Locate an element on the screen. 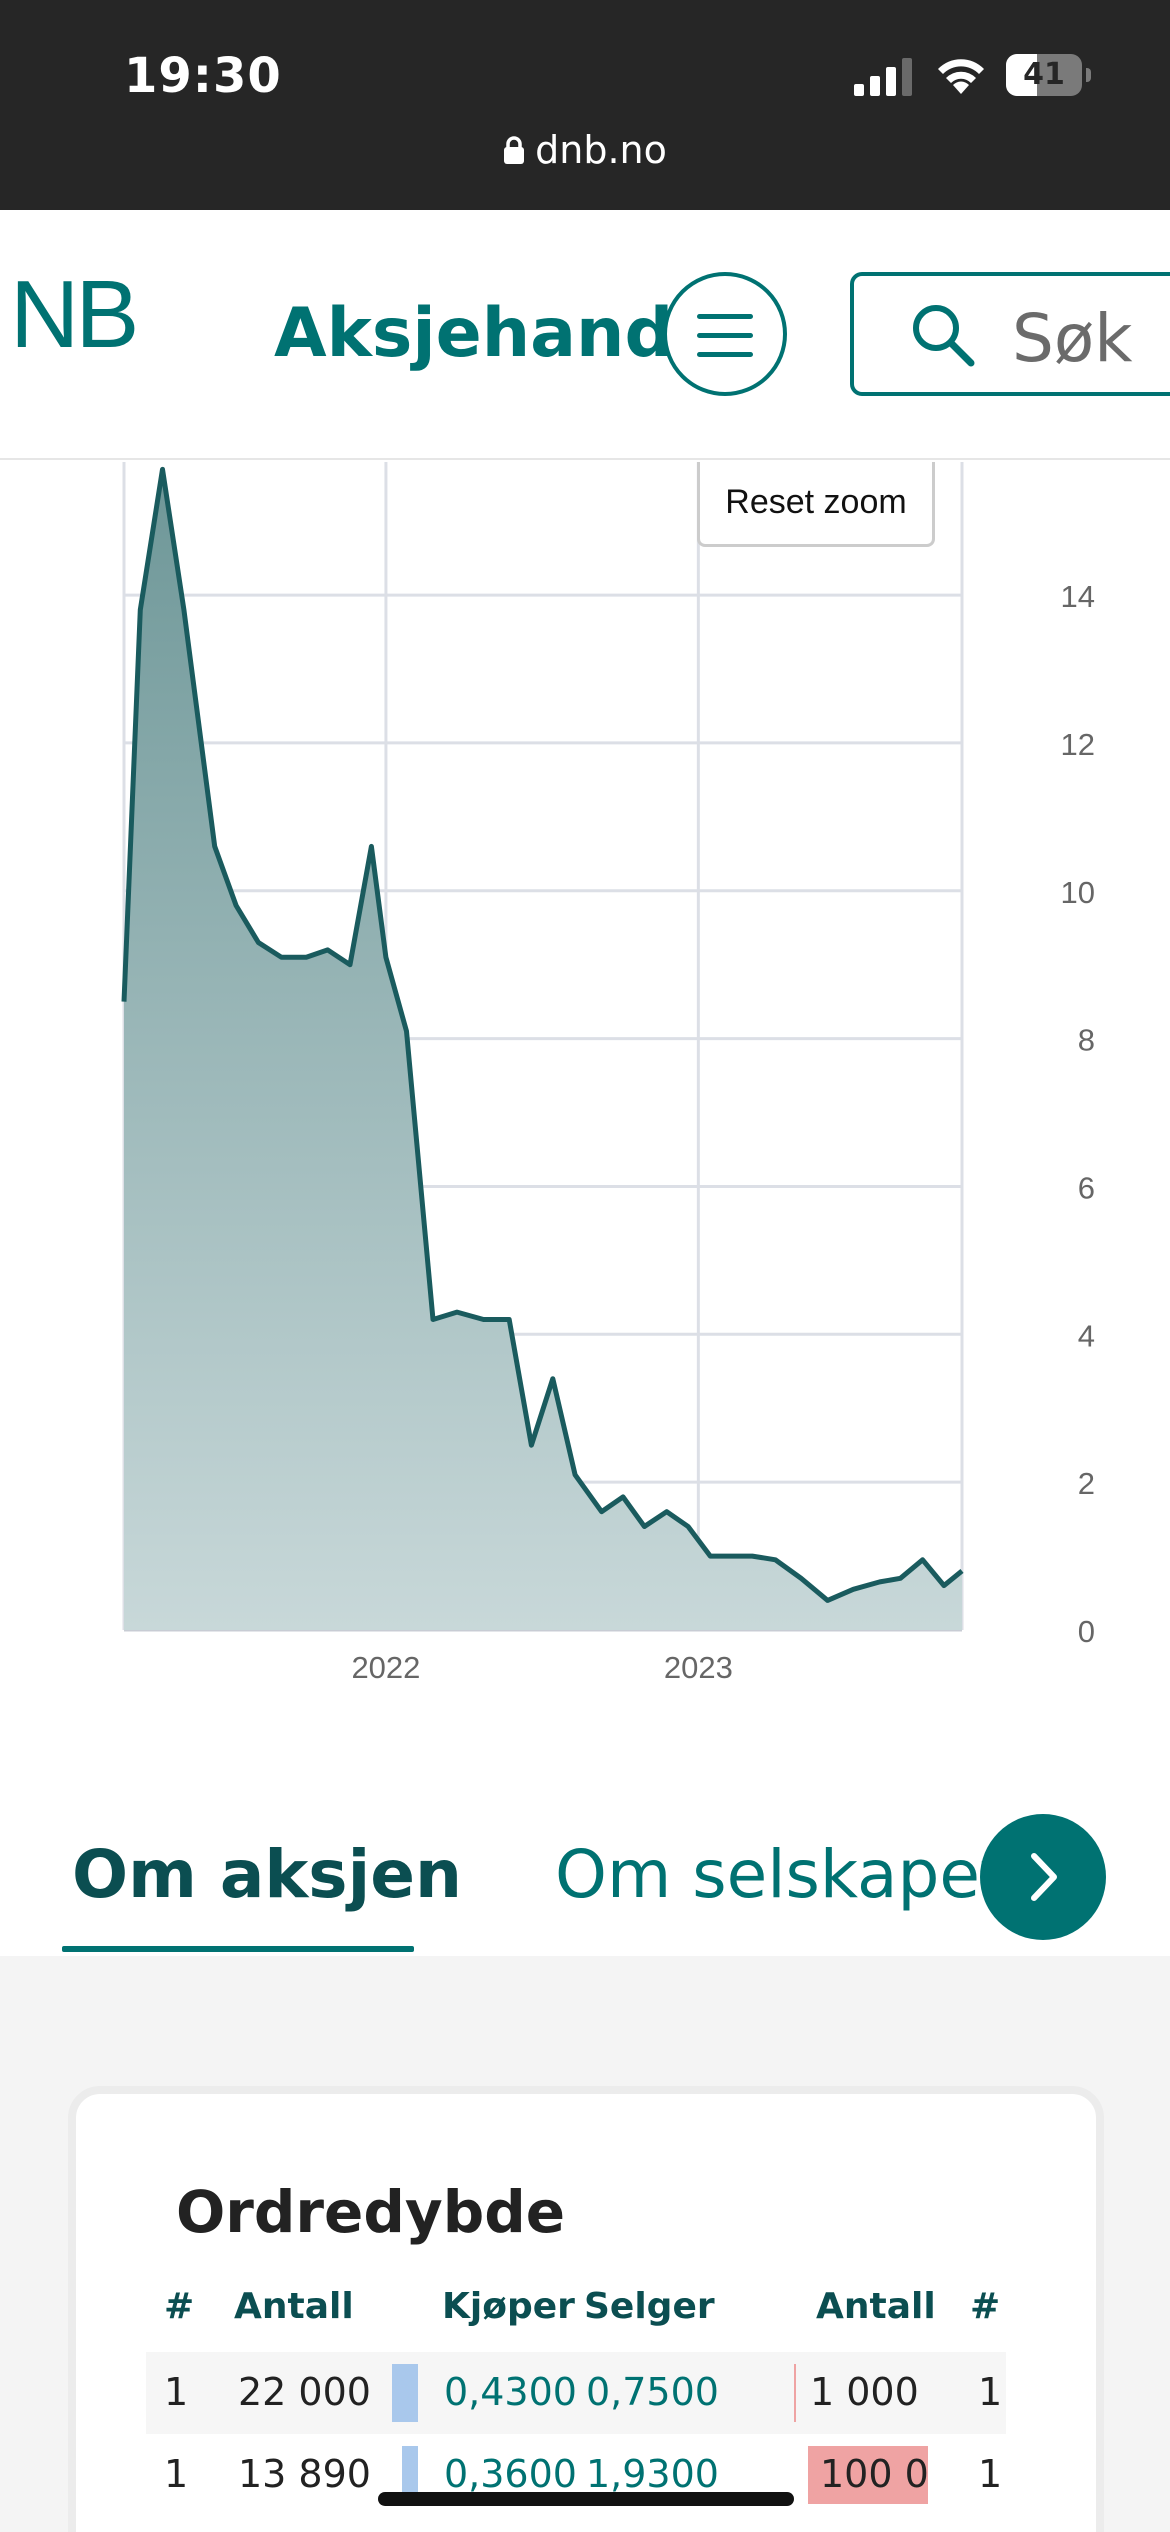 The height and width of the screenshot is (2532, 1170). url-text: dnb.no is located at coordinates (601, 150).